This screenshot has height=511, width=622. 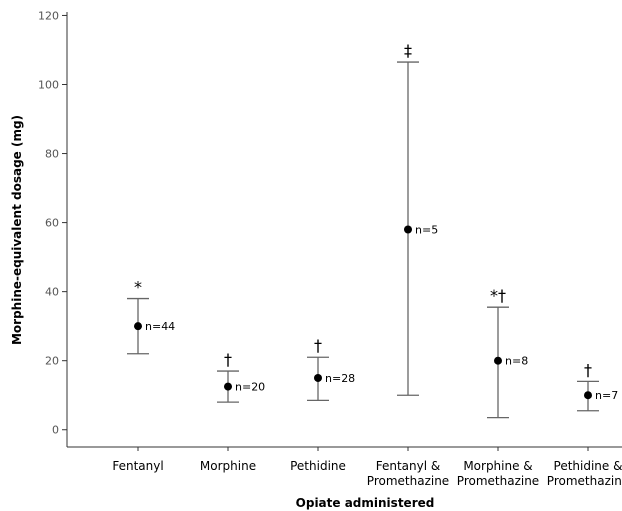 I want to click on n-label: n=8, so click(x=516, y=361).